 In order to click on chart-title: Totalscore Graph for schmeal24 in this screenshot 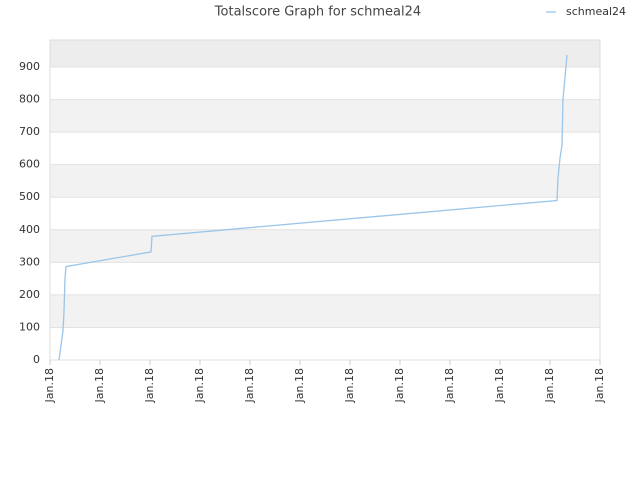, I will do `click(317, 12)`.